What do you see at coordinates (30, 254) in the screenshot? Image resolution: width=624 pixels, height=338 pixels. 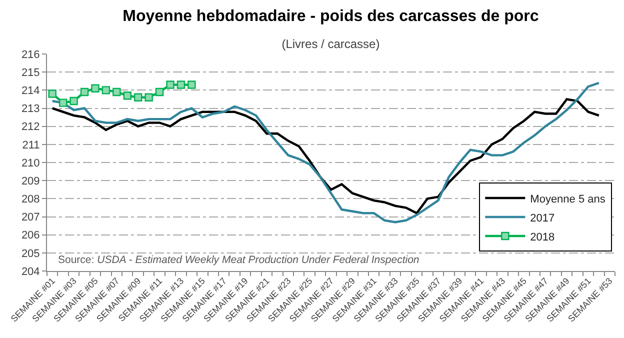 I see `y-tick-label: 205` at bounding box center [30, 254].